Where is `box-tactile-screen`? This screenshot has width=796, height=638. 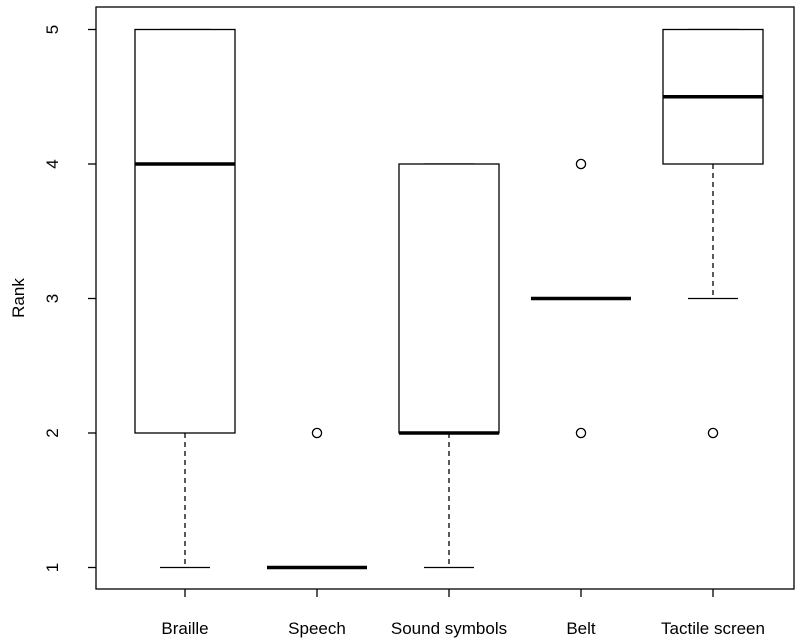 box-tactile-screen is located at coordinates (713, 233).